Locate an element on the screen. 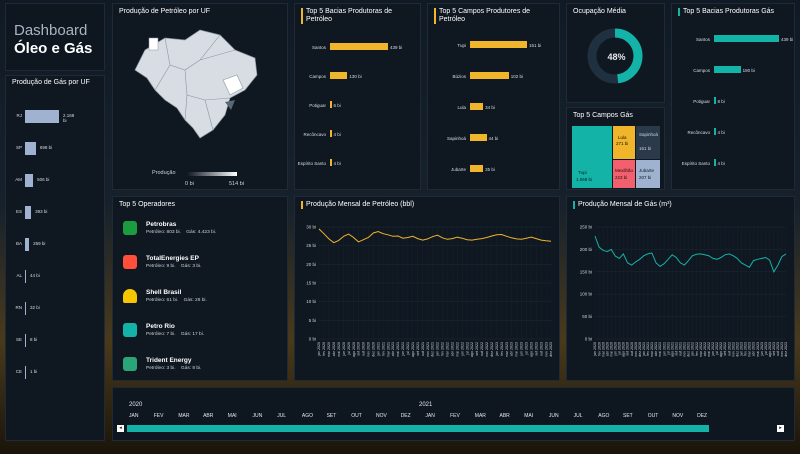 The width and height of the screenshot is (800, 454). x-tick-label: mai 2020 is located at coordinates (611, 349).